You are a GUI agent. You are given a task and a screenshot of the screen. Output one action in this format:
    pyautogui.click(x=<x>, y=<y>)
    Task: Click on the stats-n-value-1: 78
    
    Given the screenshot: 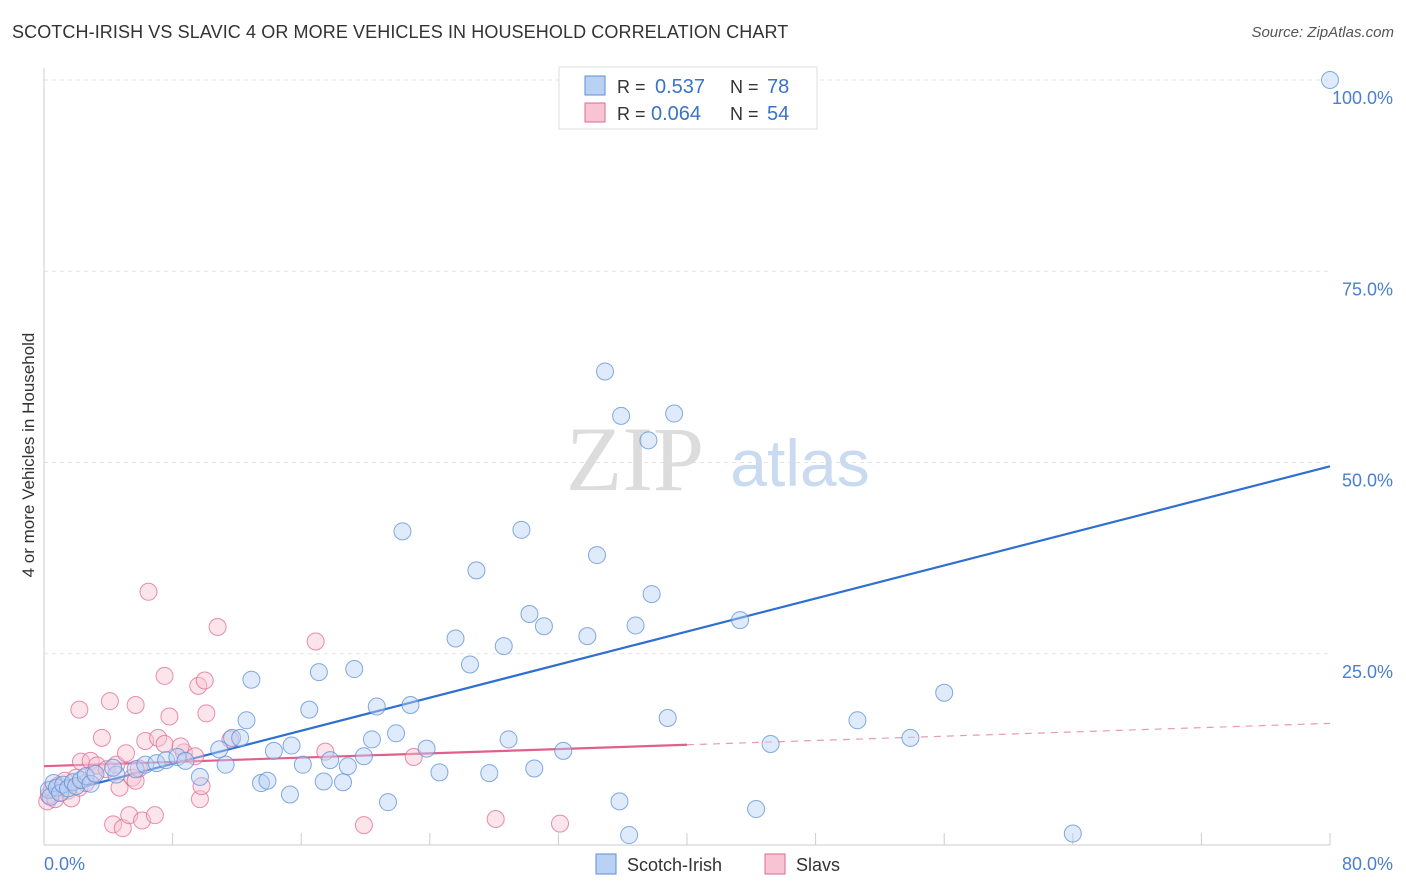 What is the action you would take?
    pyautogui.click(x=778, y=87)
    